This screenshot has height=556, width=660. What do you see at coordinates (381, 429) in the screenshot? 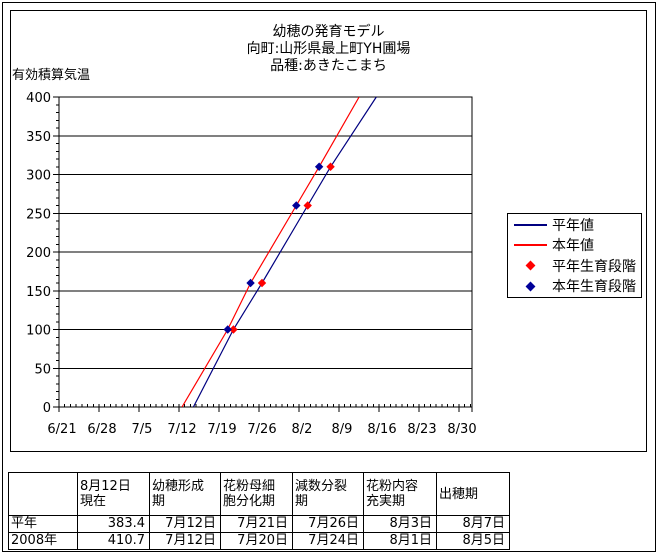
I see `x-tick-label: 8/16` at bounding box center [381, 429].